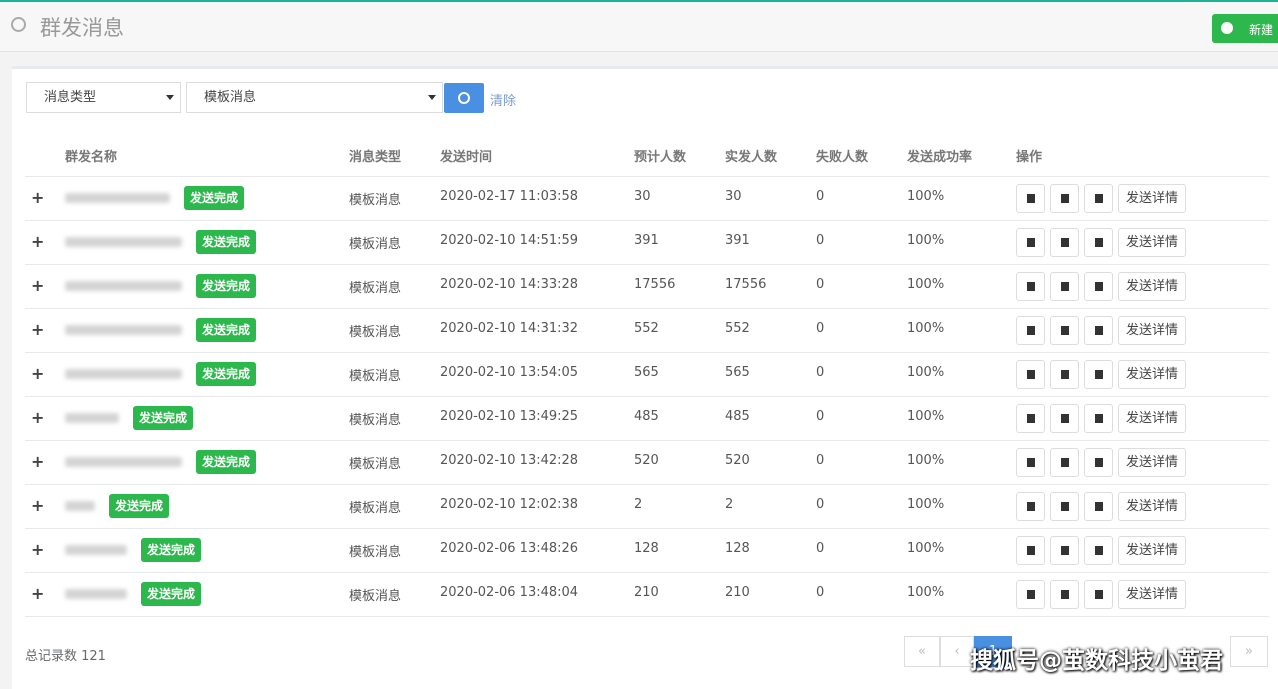 This screenshot has height=689, width=1278. Describe the element at coordinates (842, 157) in the screenshot. I see `column-header: 失败人数` at that location.